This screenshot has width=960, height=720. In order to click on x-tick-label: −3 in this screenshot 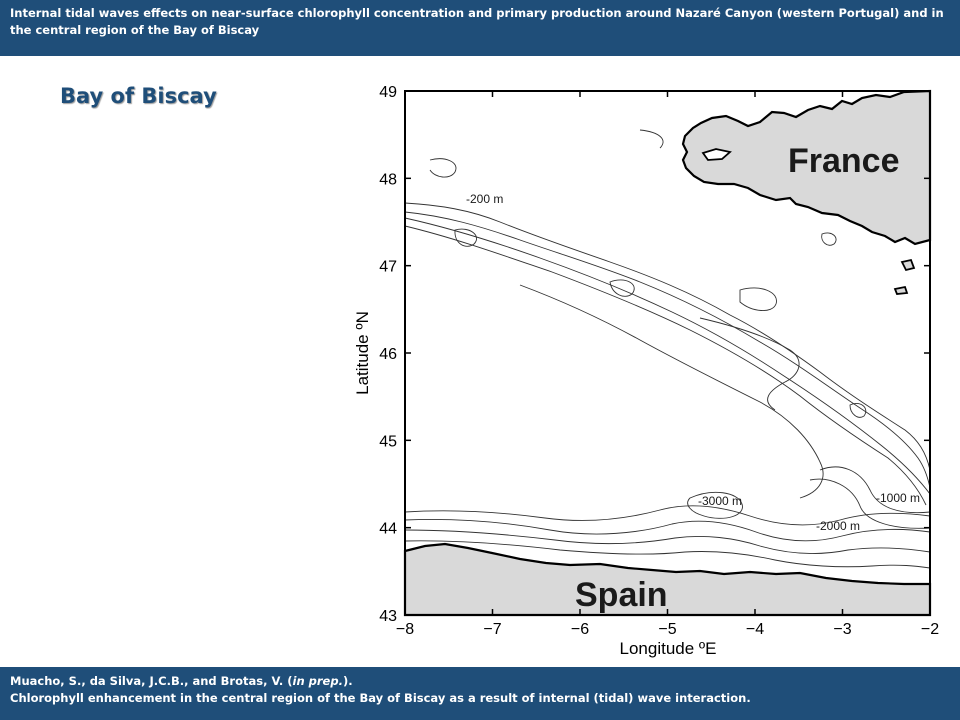, I will do `click(842, 629)`.